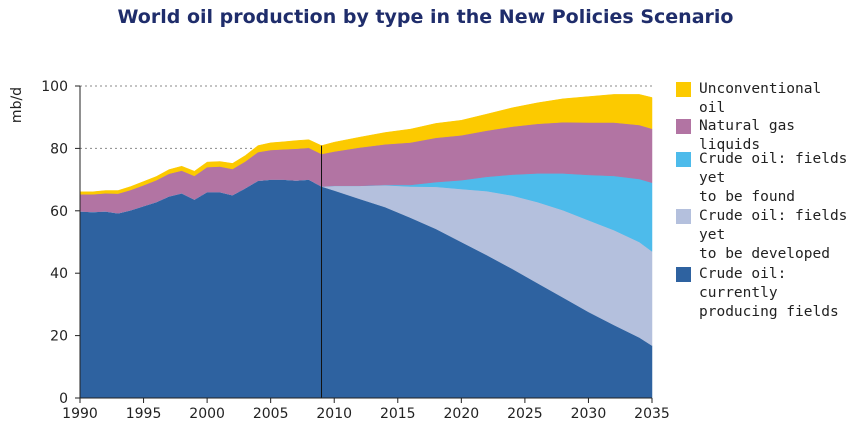 This screenshot has height=441, width=851. Describe the element at coordinates (773, 178) in the screenshot. I see `legend-label: Crude oil: fields yet to be found` at that location.